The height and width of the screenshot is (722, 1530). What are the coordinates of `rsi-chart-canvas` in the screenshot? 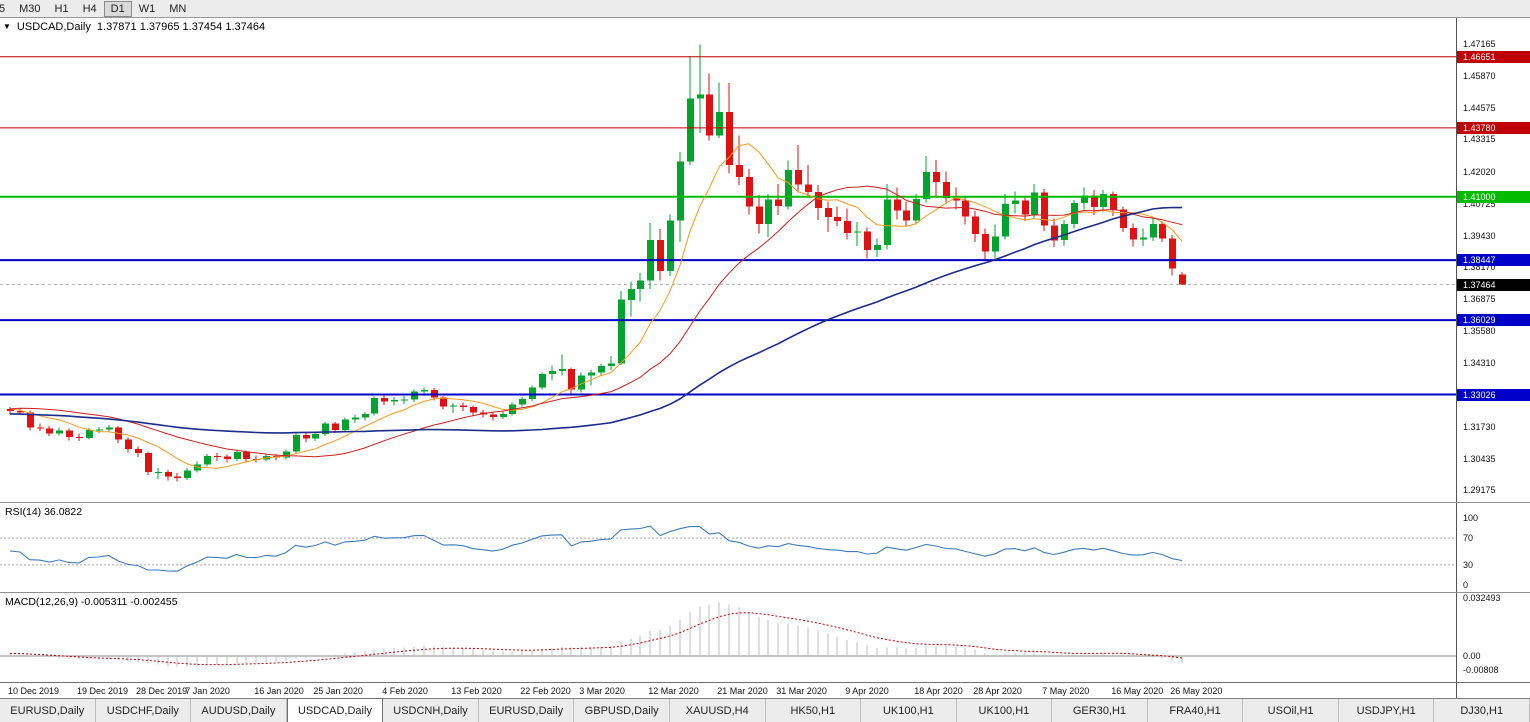 It's located at (728, 547).